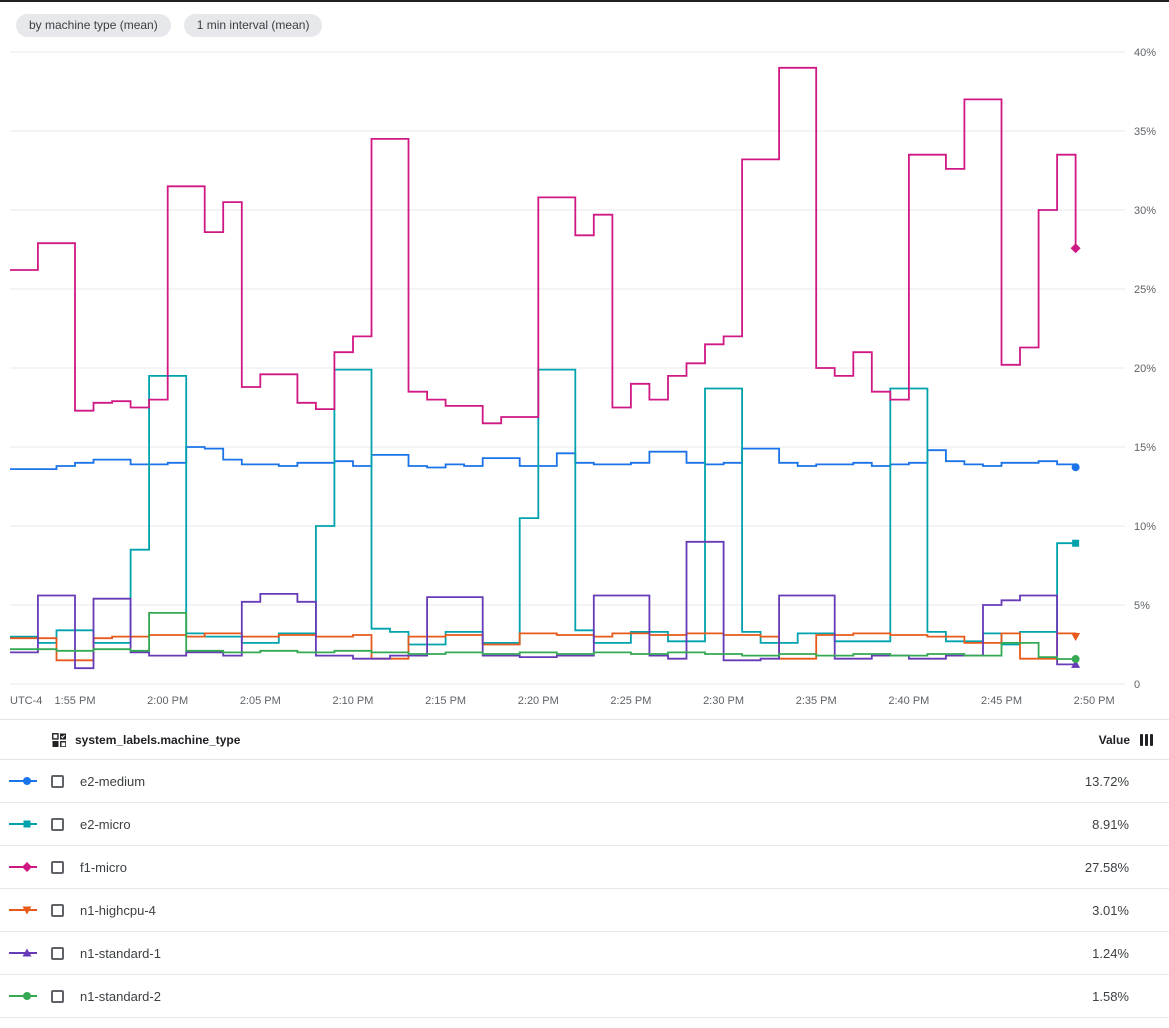 The width and height of the screenshot is (1169, 1028). I want to click on series-value: 27.58%, so click(1106, 867).